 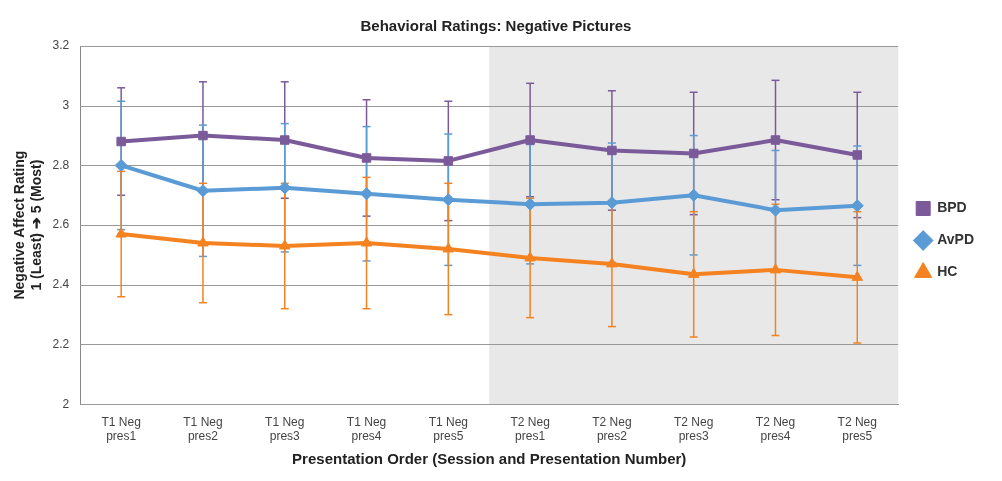 I want to click on x-tick-label: T1 Neg pres2, so click(x=203, y=429).